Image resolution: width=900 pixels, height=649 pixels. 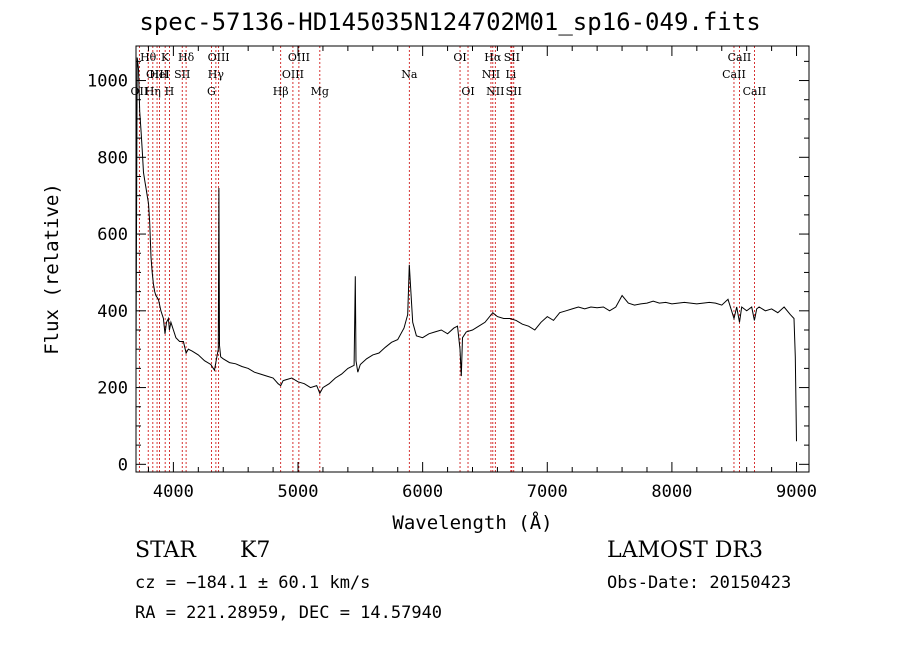 What do you see at coordinates (148, 57) in the screenshot?
I see `line-marker-label: Hθ` at bounding box center [148, 57].